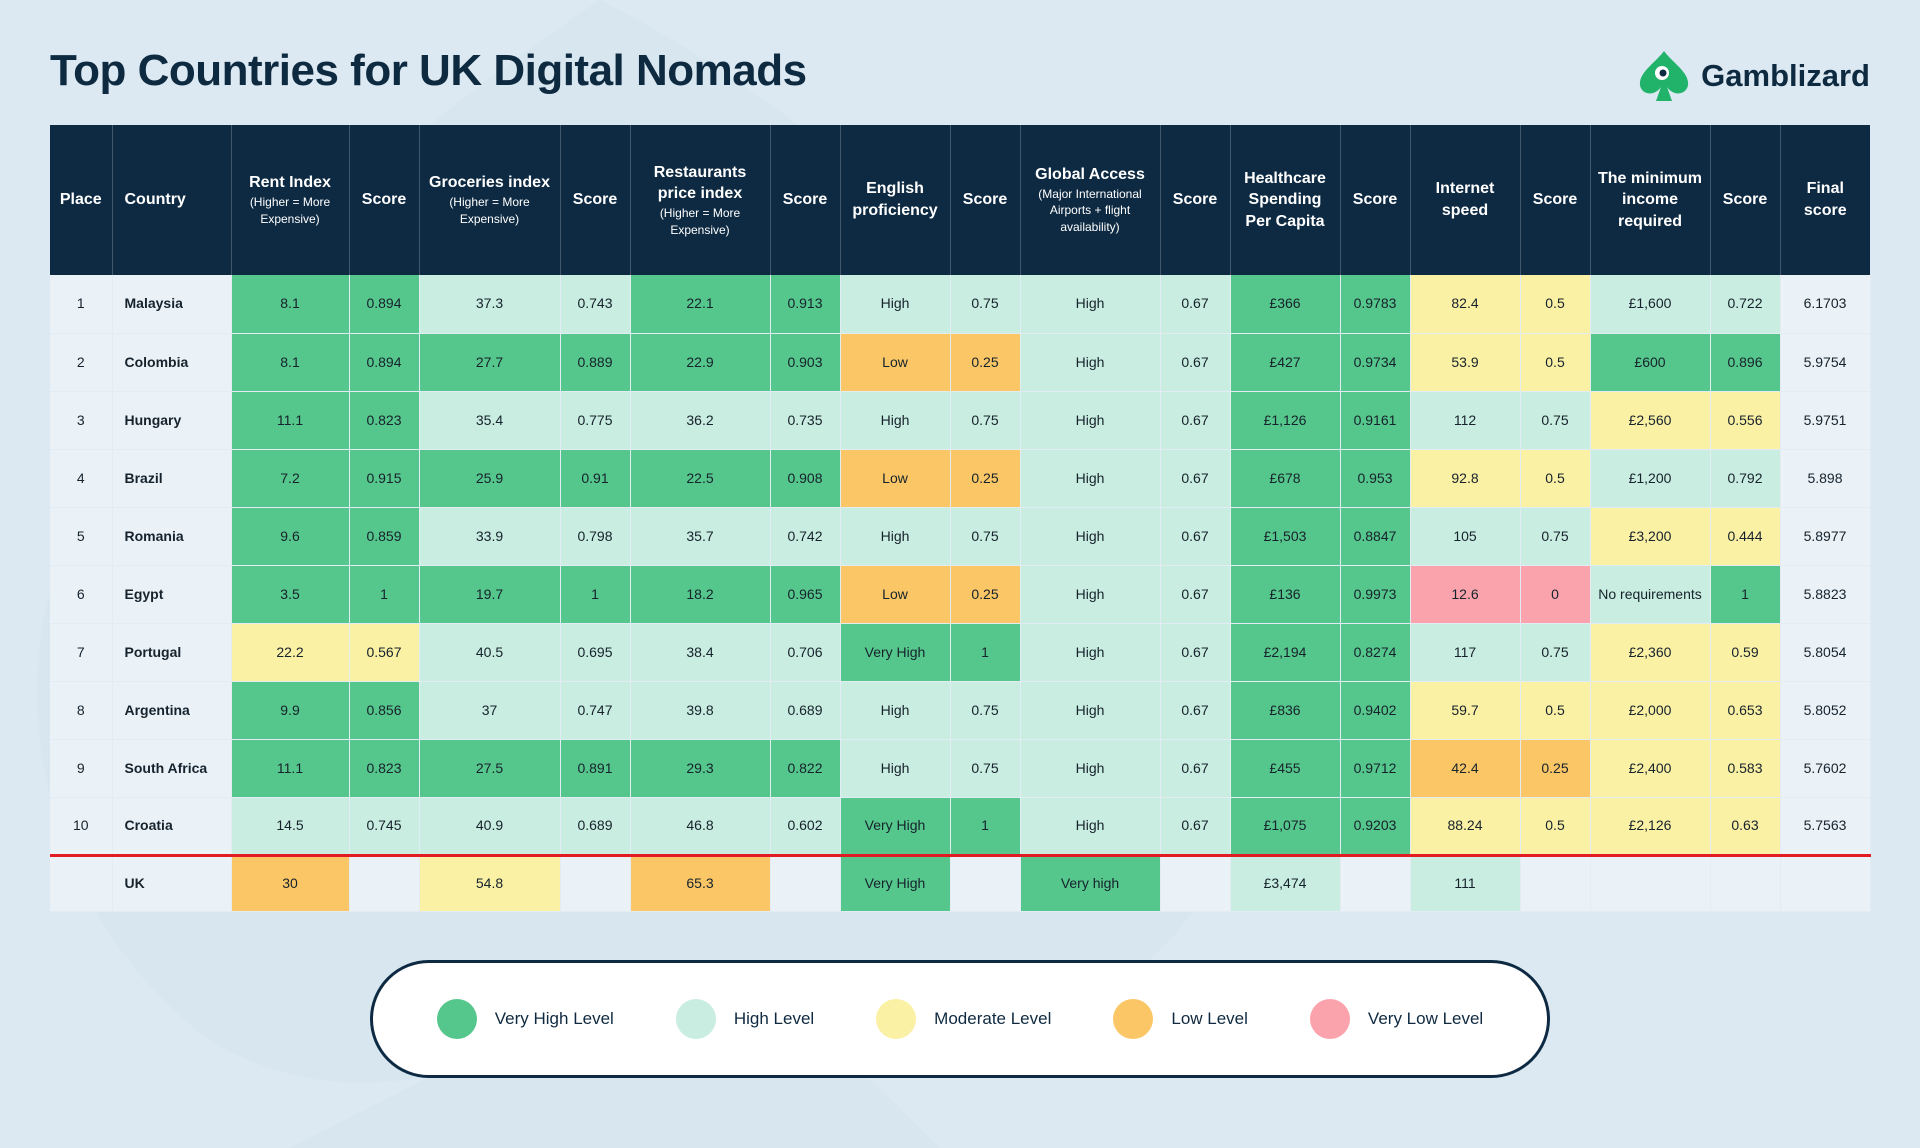 This screenshot has height=1148, width=1920. What do you see at coordinates (1664, 76) in the screenshot?
I see `lizard-spade-icon` at bounding box center [1664, 76].